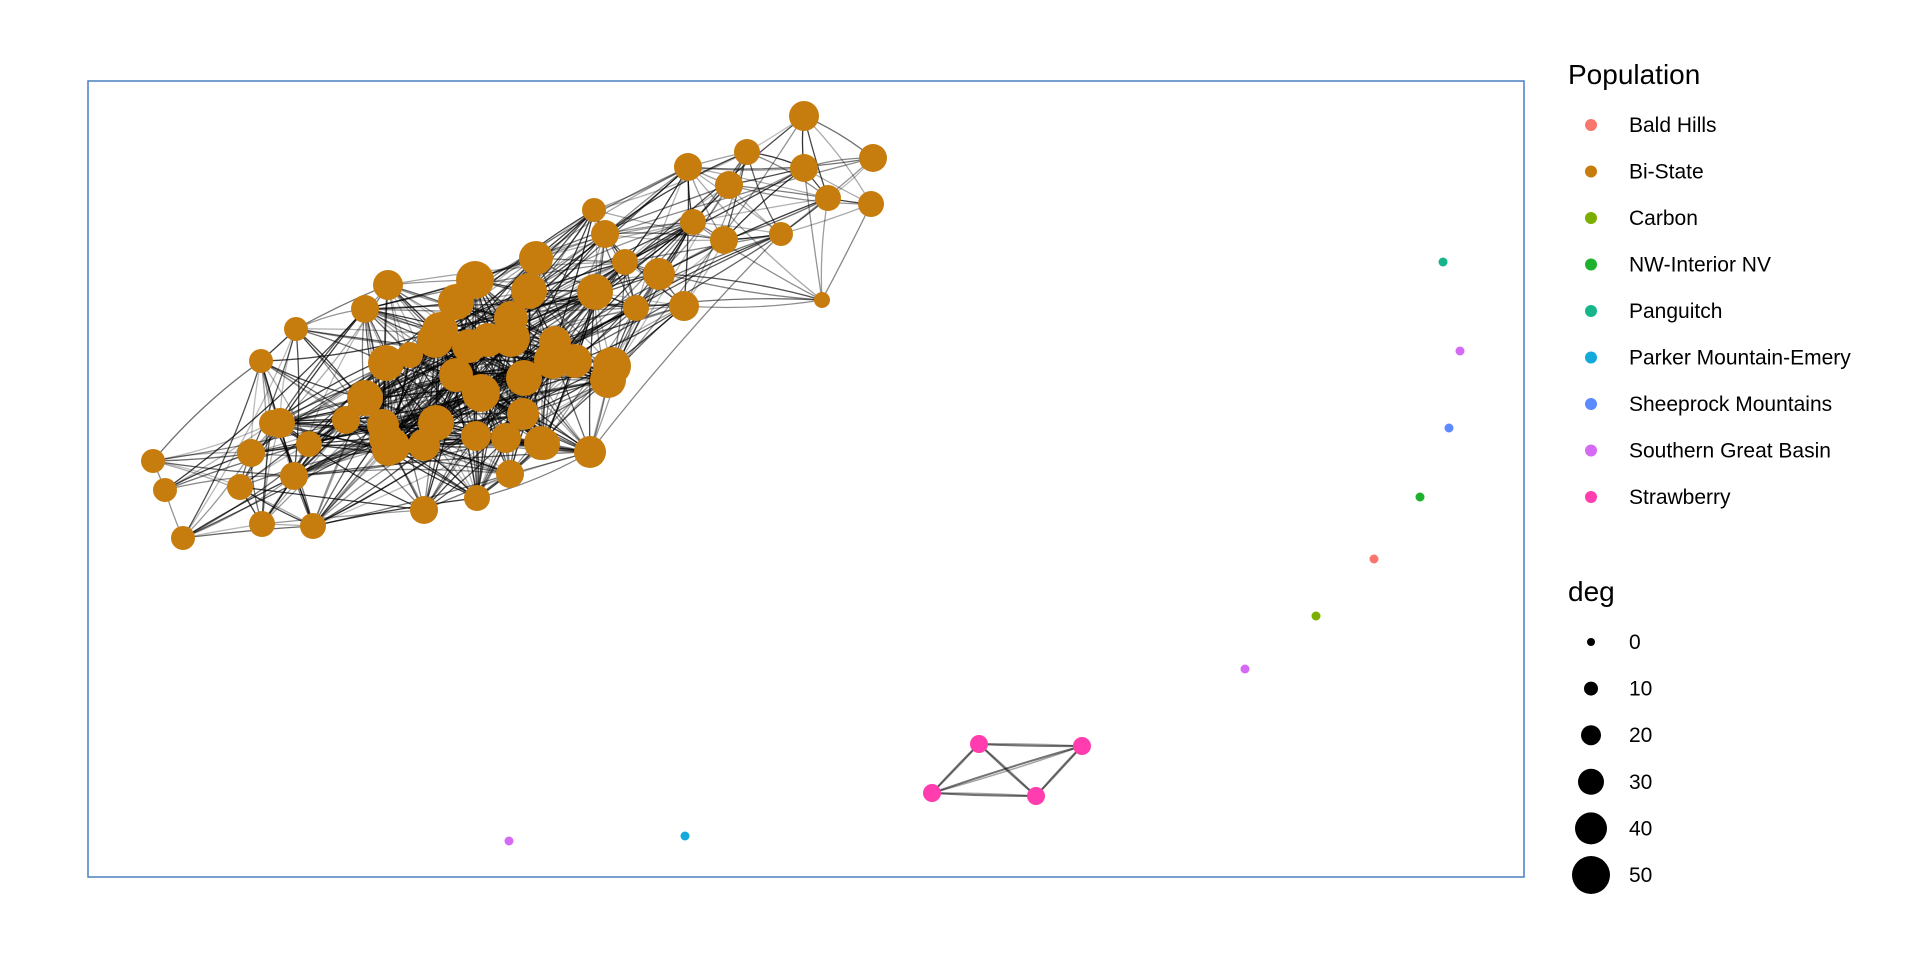  Describe the element at coordinates (1640, 735) in the screenshot. I see `degree-legend-label: 20` at that location.